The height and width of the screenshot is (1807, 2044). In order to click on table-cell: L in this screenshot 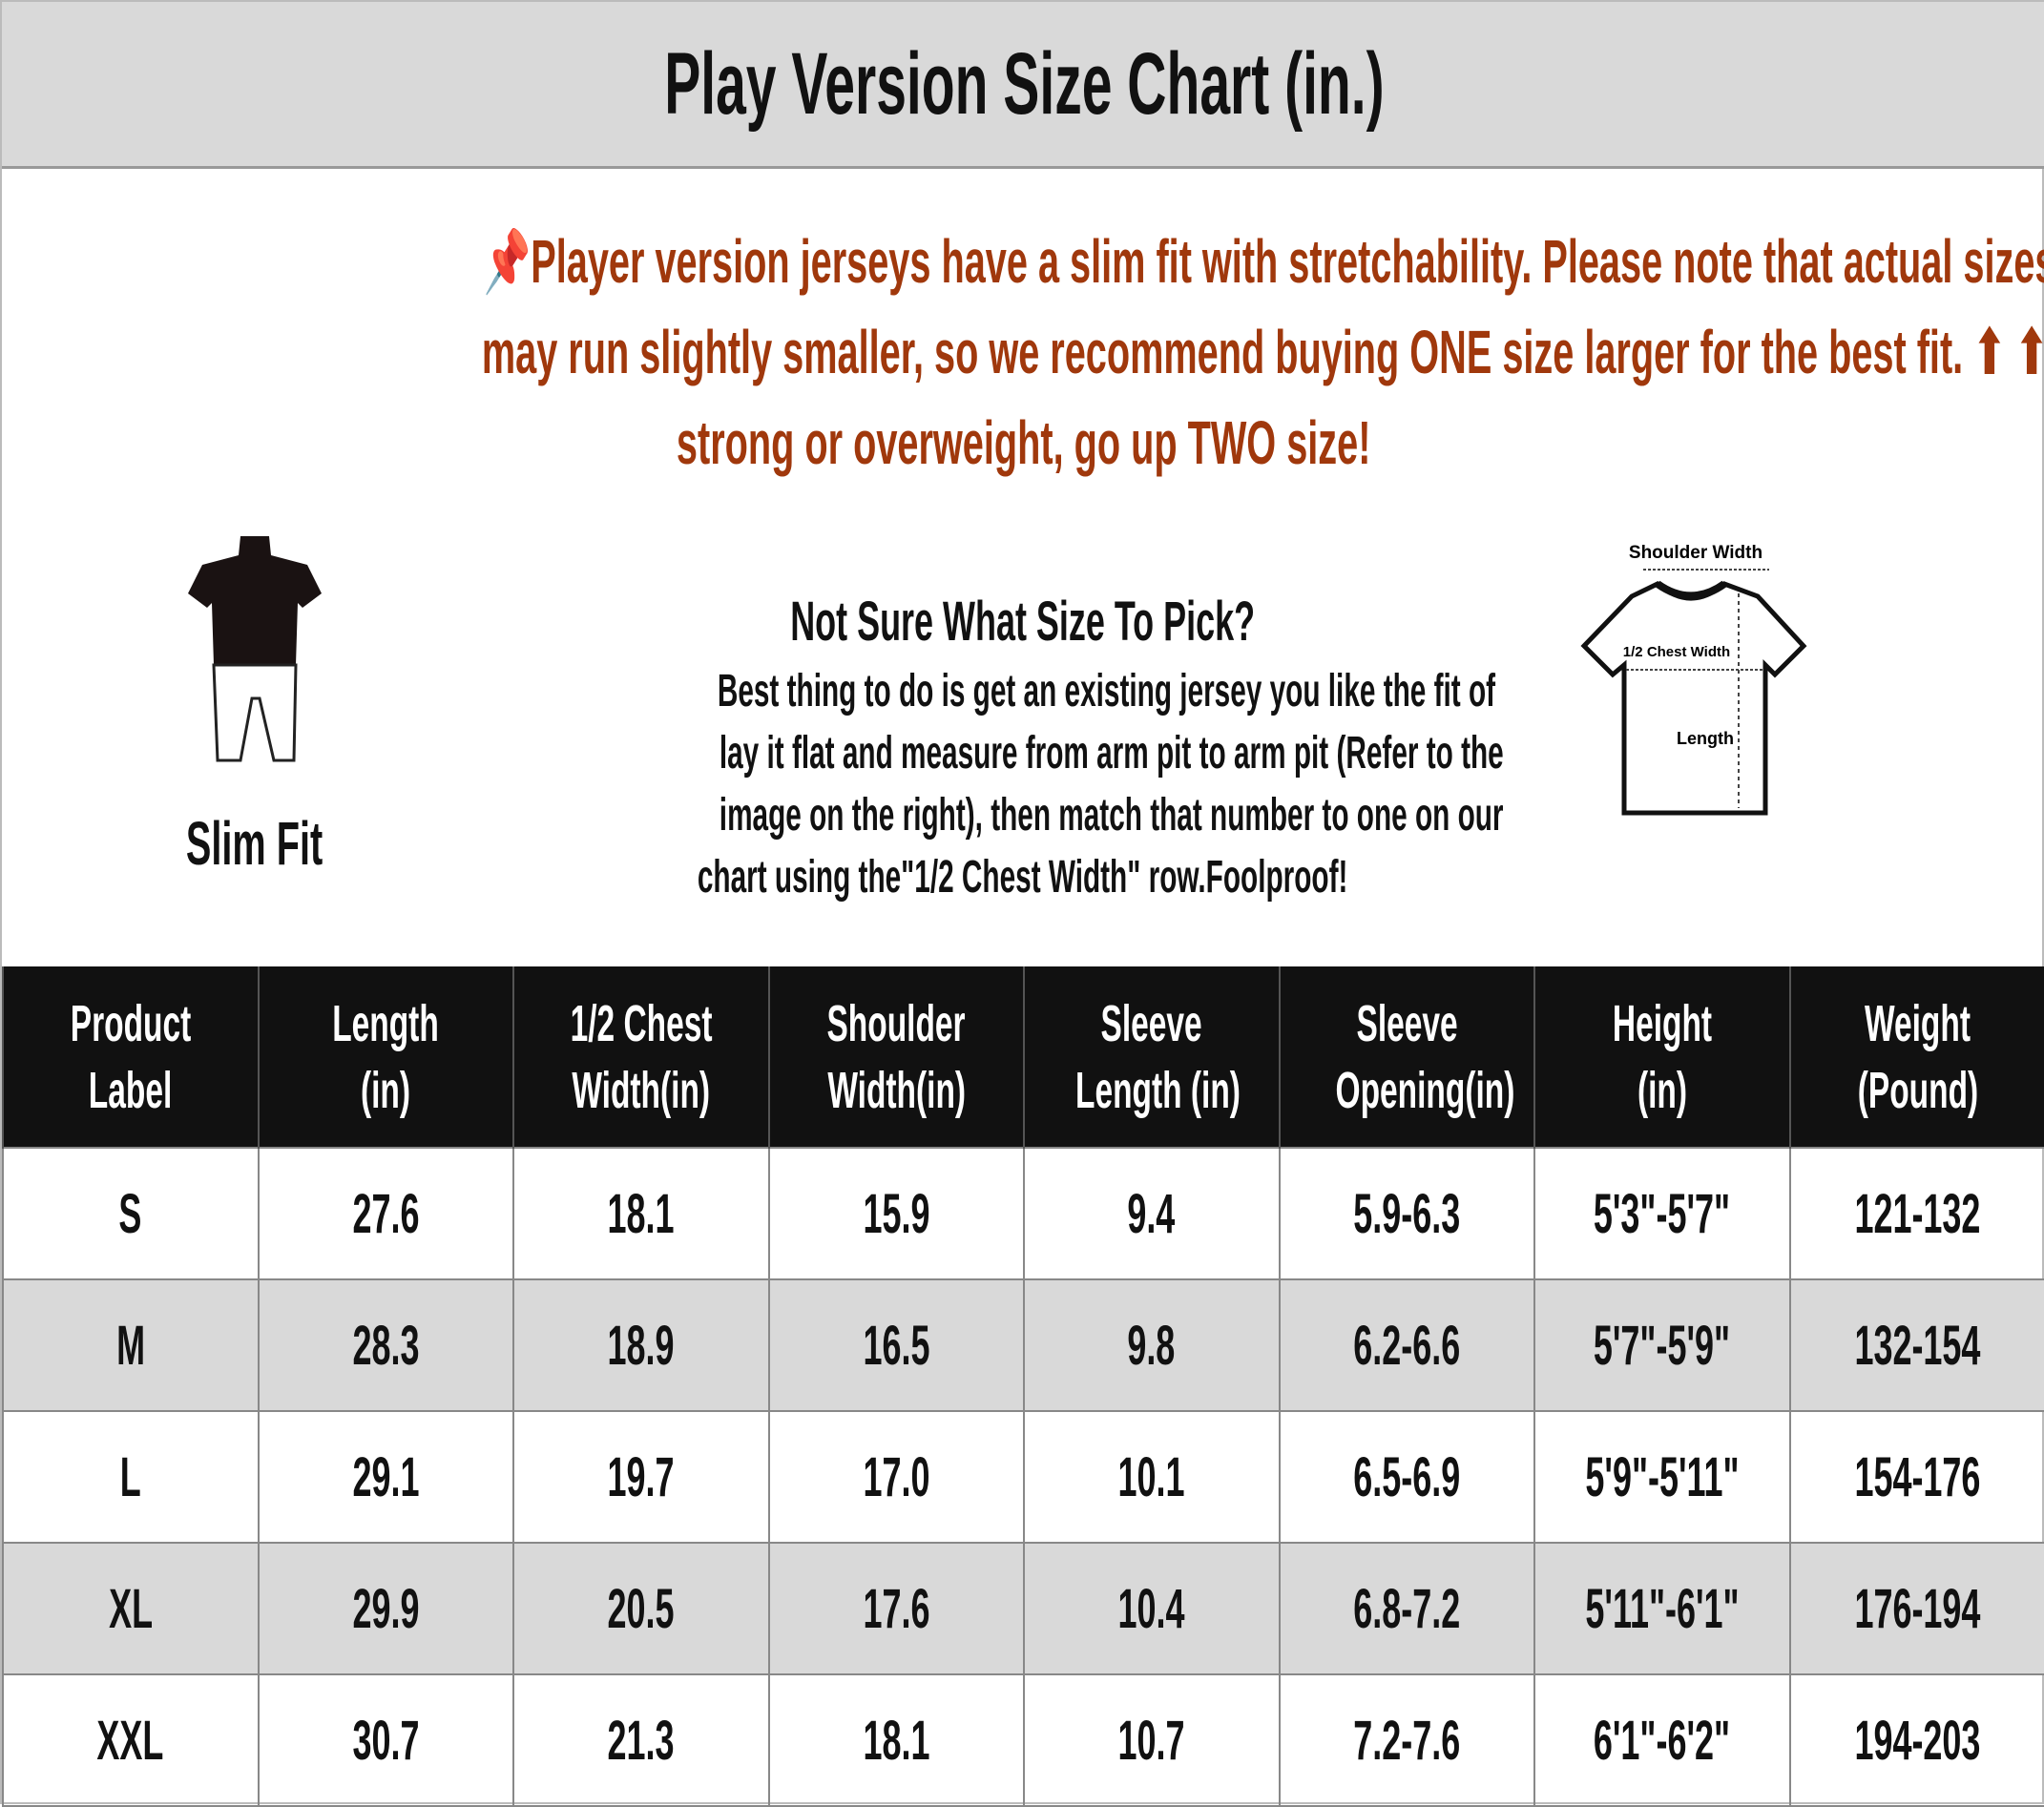, I will do `click(131, 1477)`.